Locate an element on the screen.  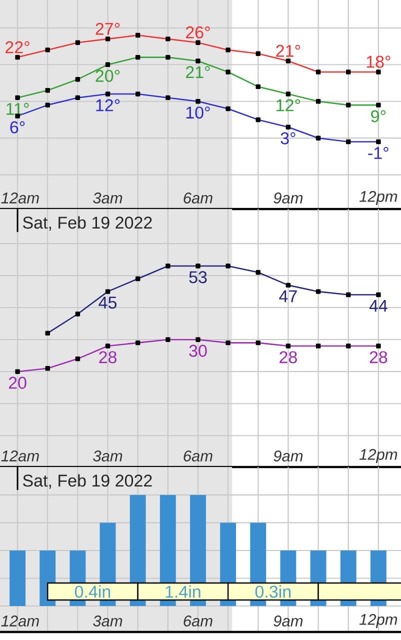
data-label: 9° is located at coordinates (378, 116).